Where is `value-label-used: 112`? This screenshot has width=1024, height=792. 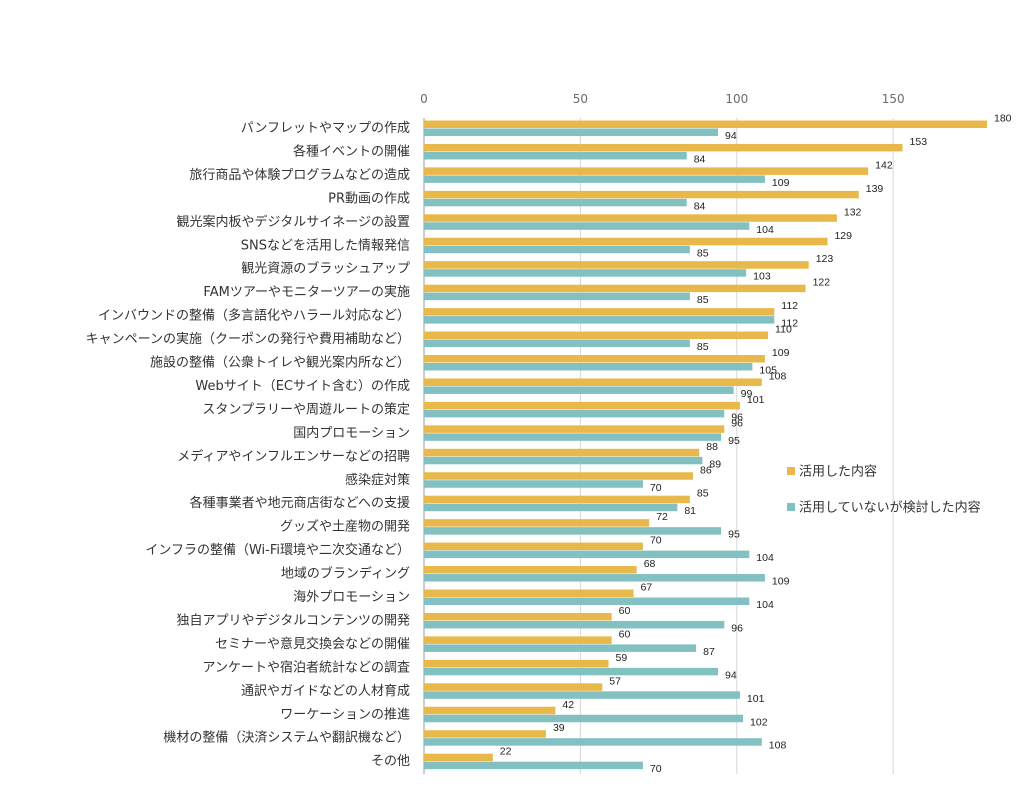 value-label-used: 112 is located at coordinates (789, 306).